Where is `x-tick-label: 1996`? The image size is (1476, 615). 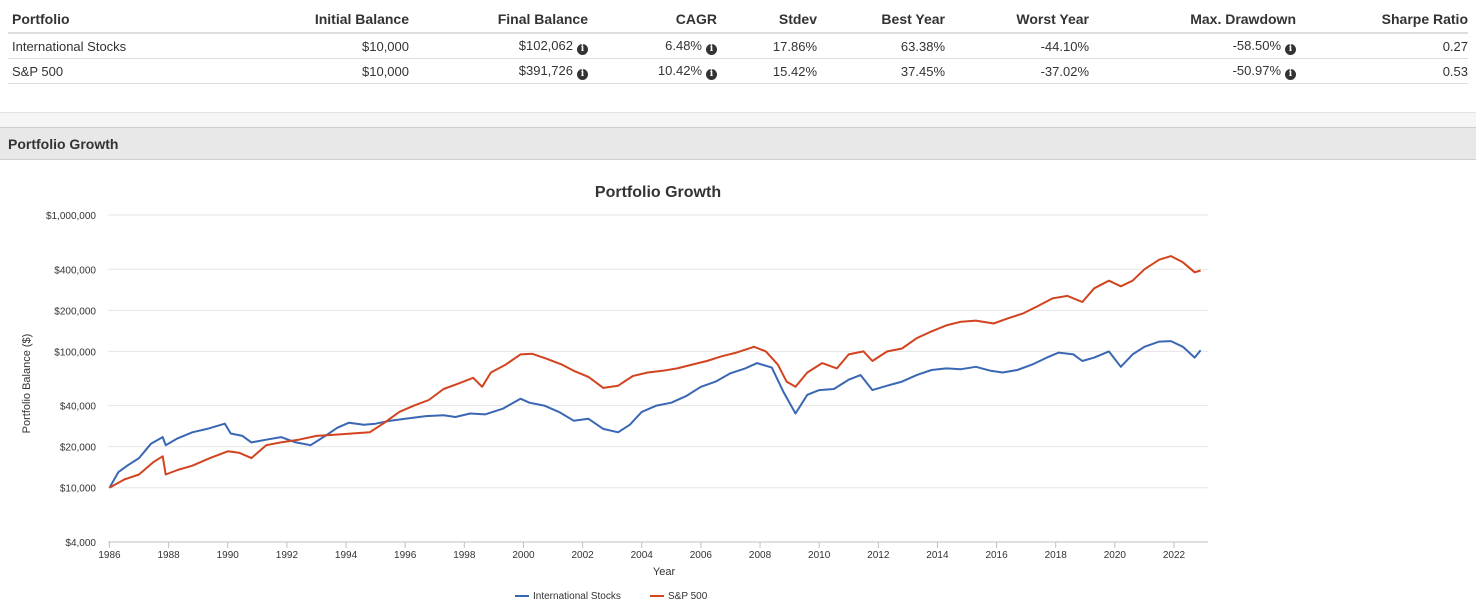
x-tick-label: 1996 is located at coordinates (405, 555).